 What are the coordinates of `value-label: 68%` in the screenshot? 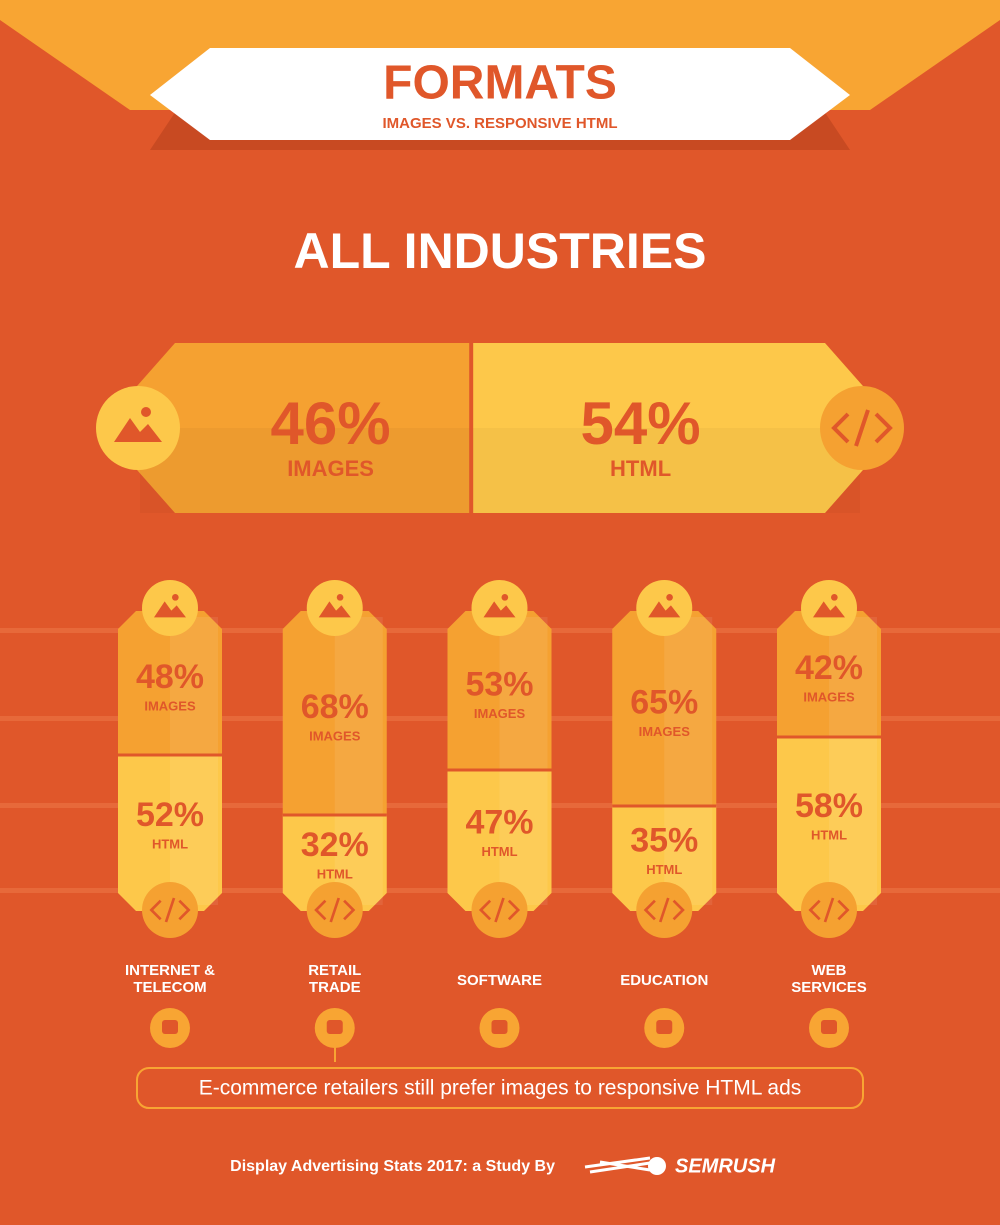 It's located at (335, 707).